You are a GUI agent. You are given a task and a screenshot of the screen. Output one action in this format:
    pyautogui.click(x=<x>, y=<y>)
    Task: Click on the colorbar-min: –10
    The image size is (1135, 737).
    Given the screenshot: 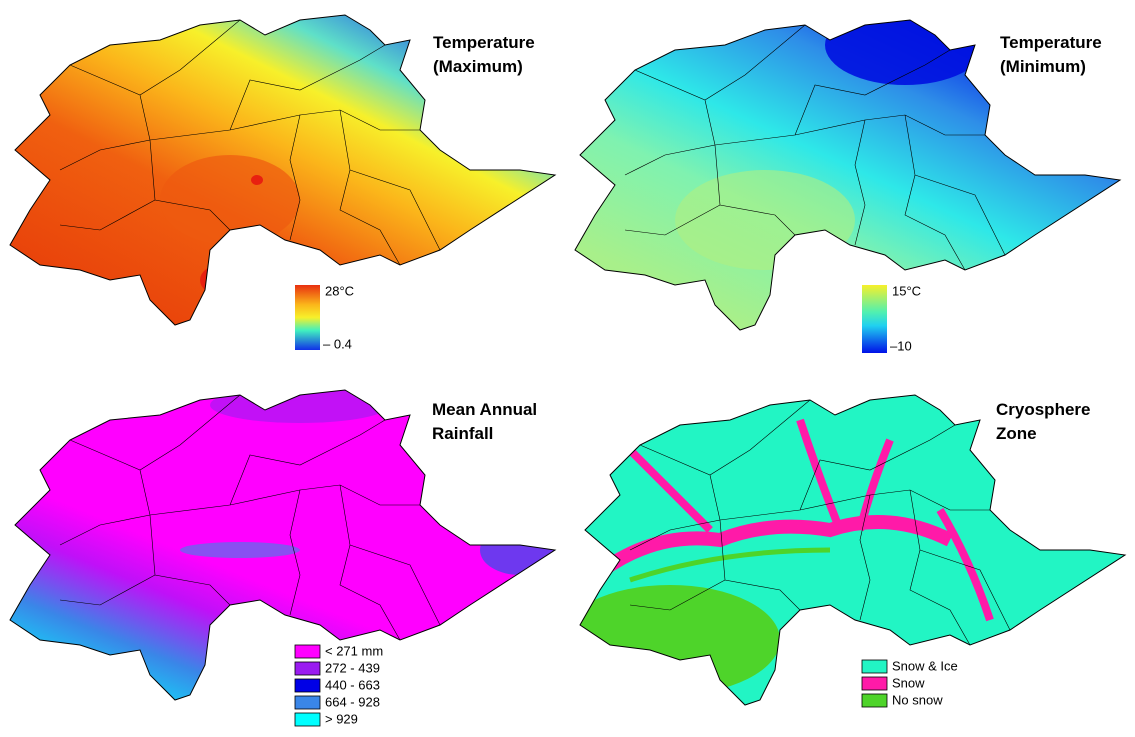 What is the action you would take?
    pyautogui.click(x=901, y=345)
    